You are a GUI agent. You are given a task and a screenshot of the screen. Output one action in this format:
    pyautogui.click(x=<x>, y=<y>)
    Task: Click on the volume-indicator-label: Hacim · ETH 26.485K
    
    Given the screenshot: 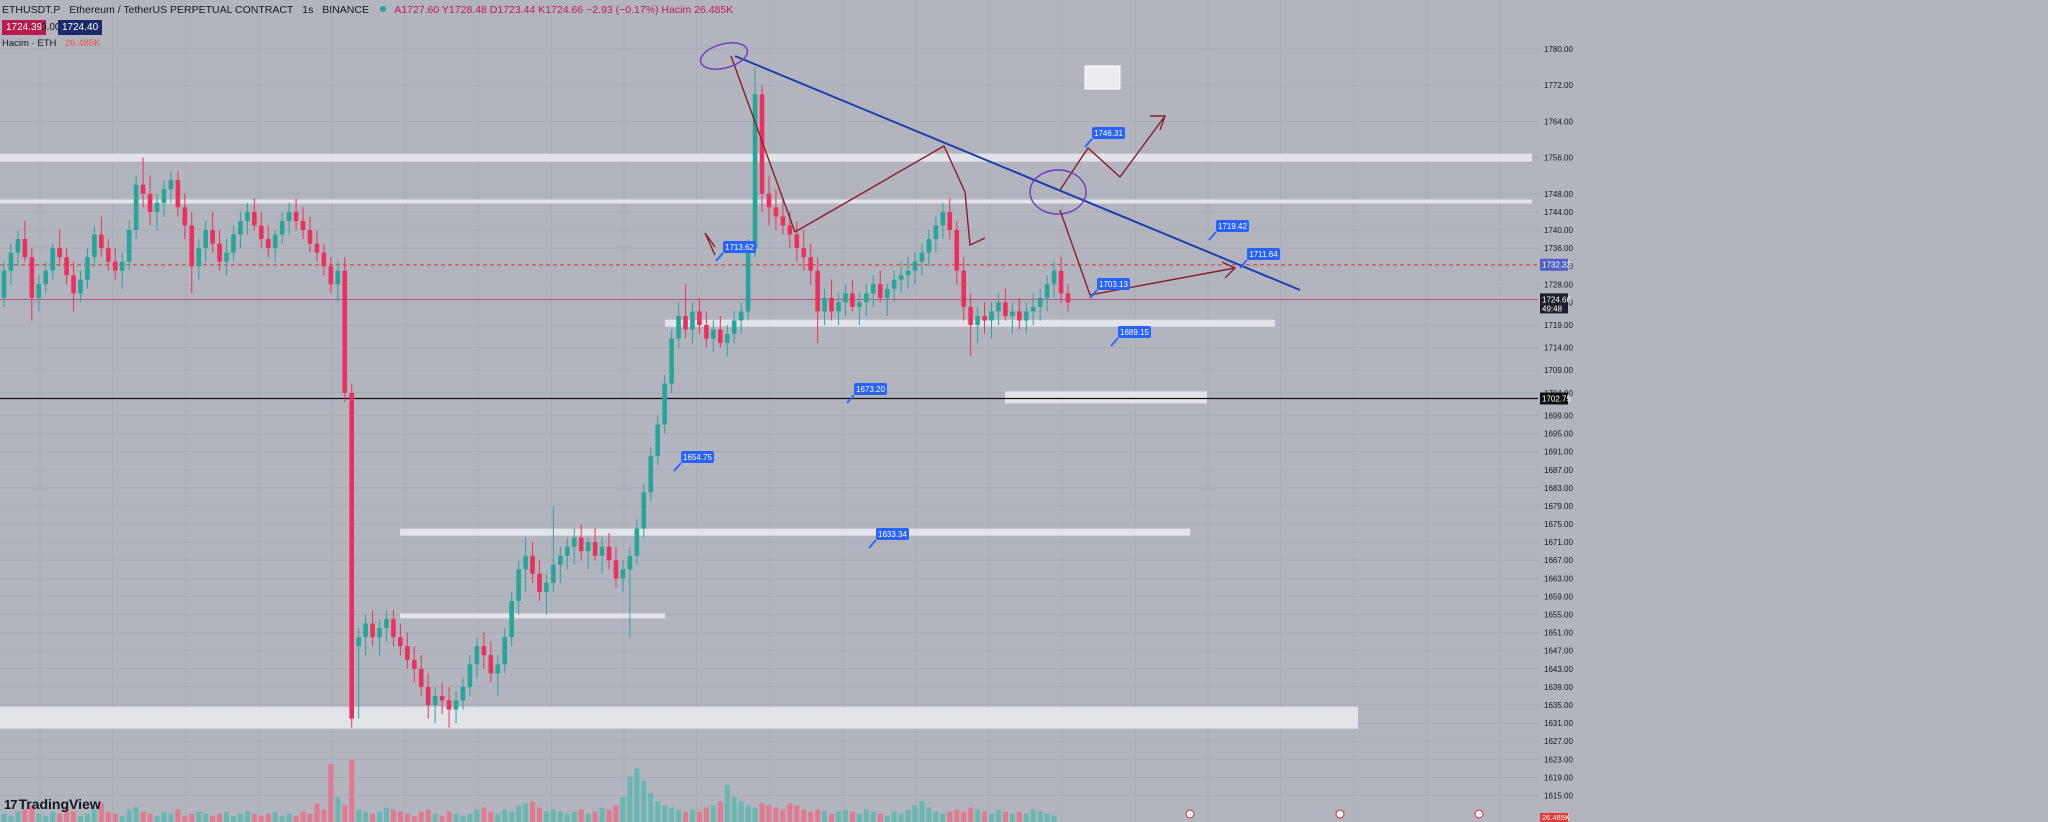 What is the action you would take?
    pyautogui.click(x=51, y=43)
    